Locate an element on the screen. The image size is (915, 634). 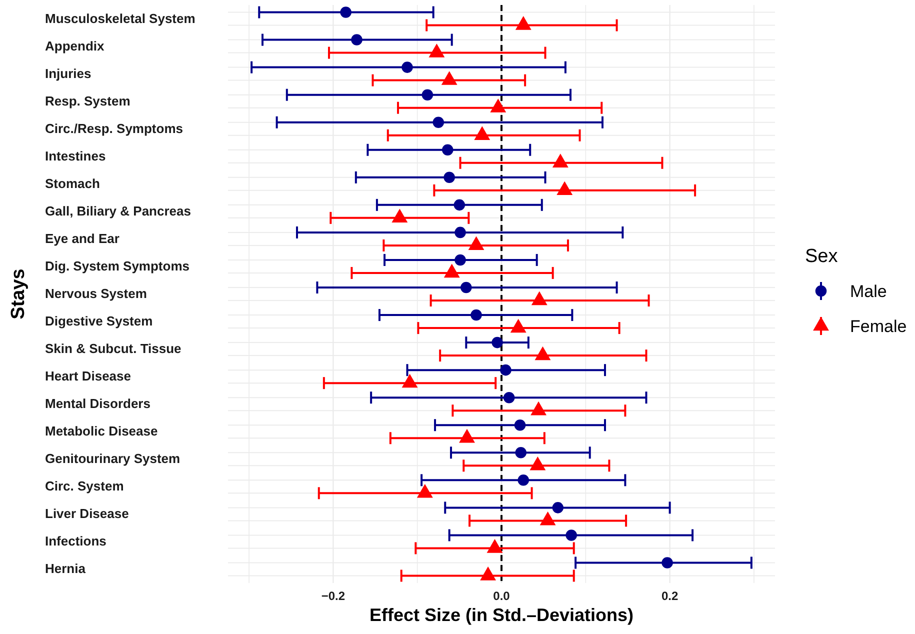
y-tick-label: Appendix is located at coordinates (75, 46).